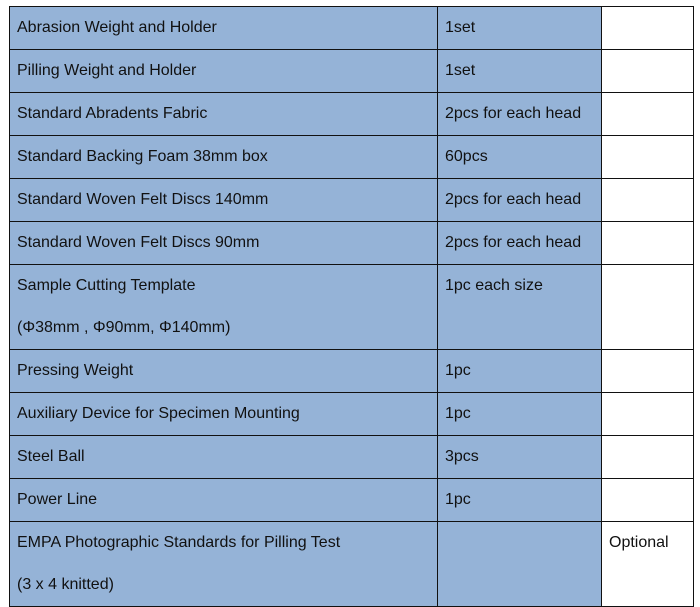 The height and width of the screenshot is (607, 700). Describe the element at coordinates (112, 113) in the screenshot. I see `item-text: Standard Abradents Fabric` at that location.